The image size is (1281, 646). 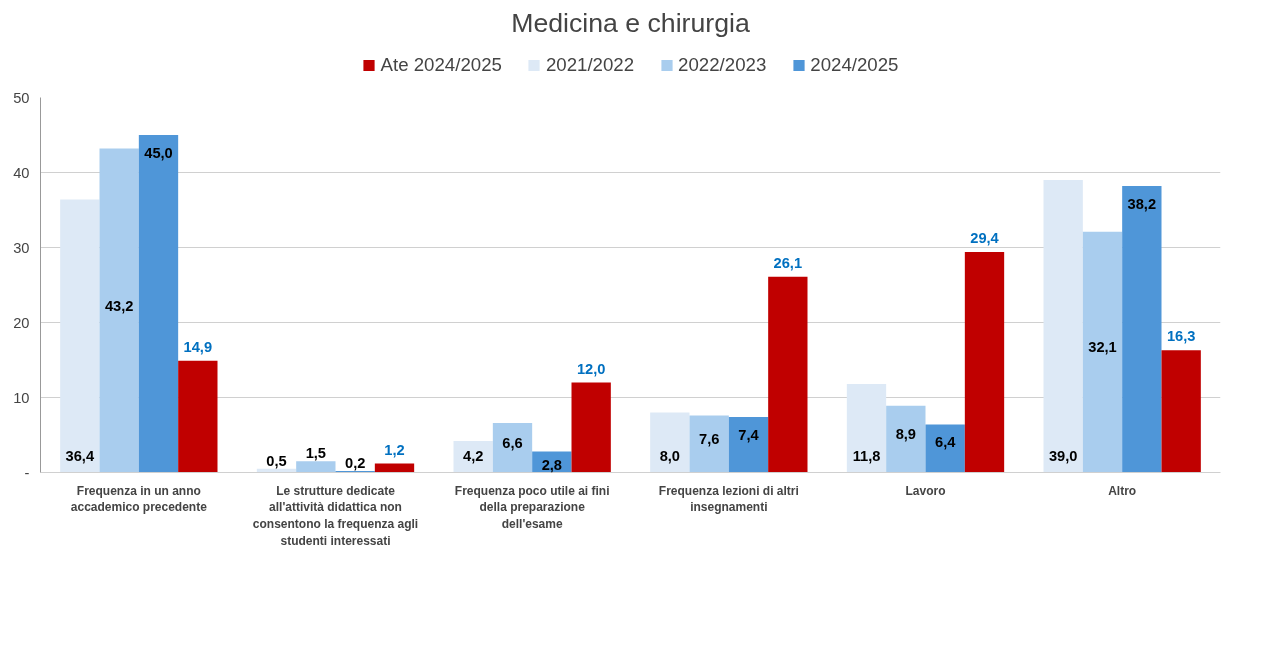 I want to click on y-tick-label: 40, so click(x=21, y=172).